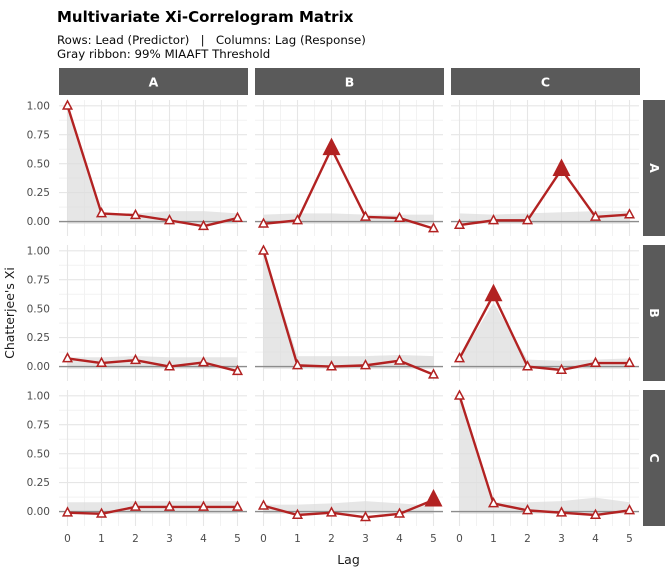 This screenshot has width=672, height=579. I want to click on panel-B-B, so click(349, 312).